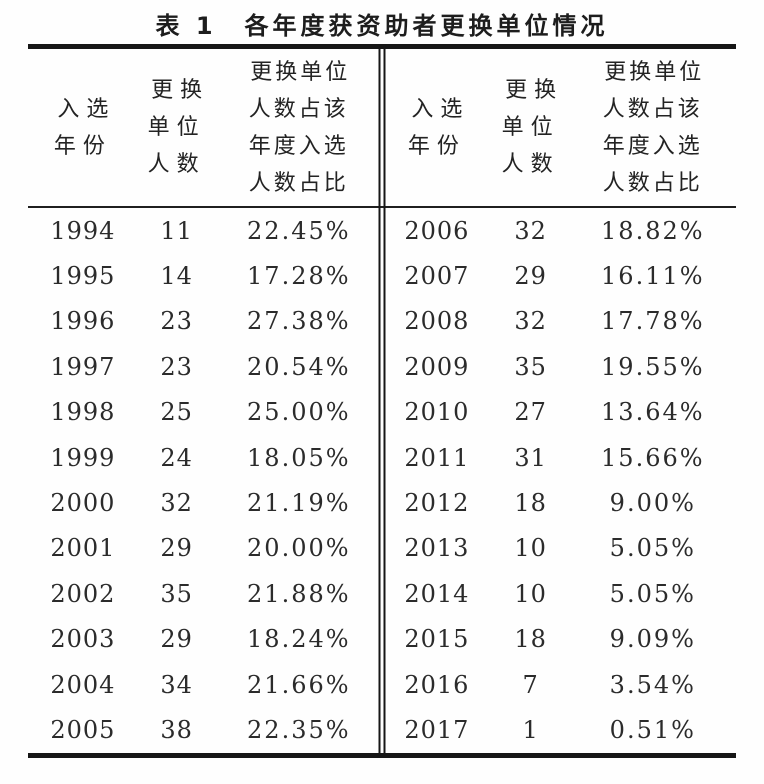  What do you see at coordinates (299, 276) in the screenshot?
I see `pct-cell: 17.28%` at bounding box center [299, 276].